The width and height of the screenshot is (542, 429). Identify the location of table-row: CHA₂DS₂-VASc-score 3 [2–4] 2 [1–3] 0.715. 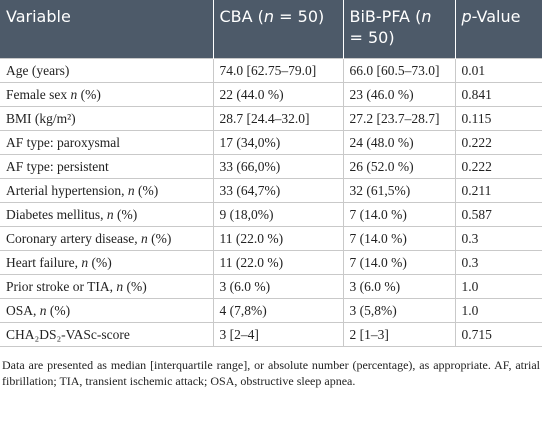
(271, 334).